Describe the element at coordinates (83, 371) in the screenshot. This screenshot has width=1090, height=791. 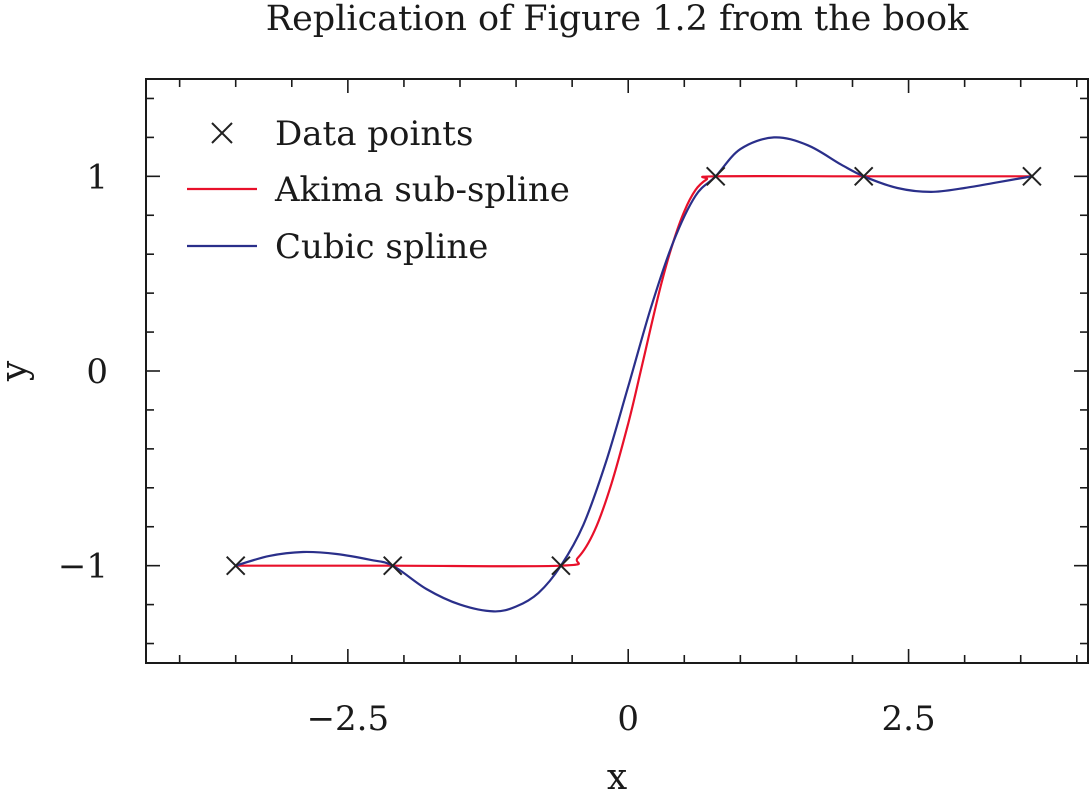
I see `y-tick-labels: −1 0 1` at that location.